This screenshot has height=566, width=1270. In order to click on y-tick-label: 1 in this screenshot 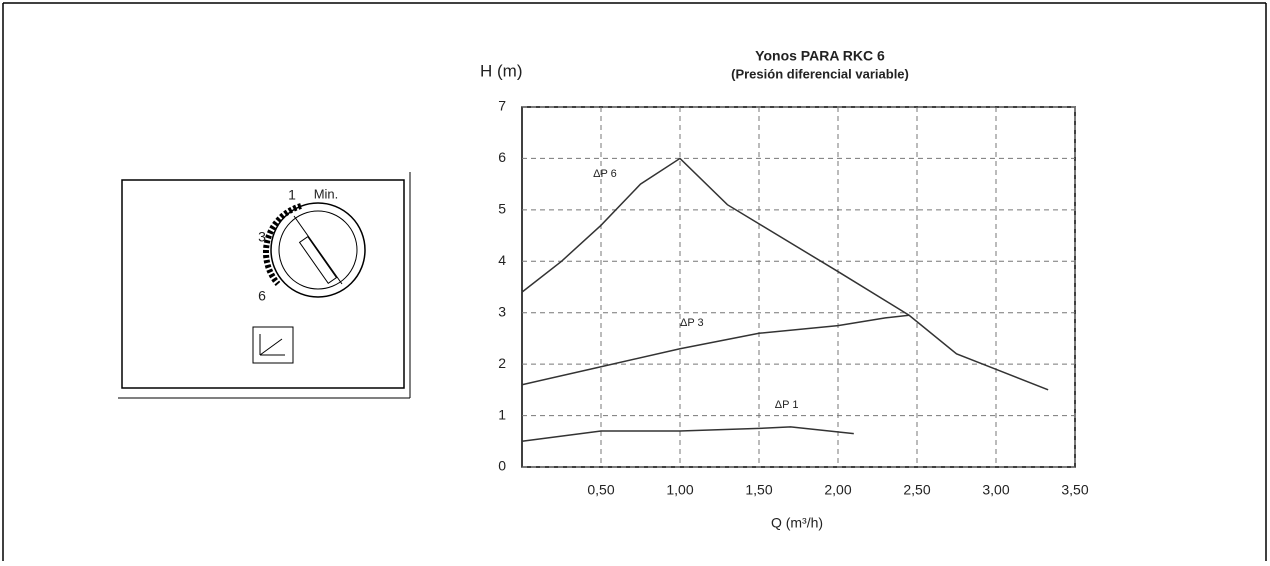, I will do `click(502, 414)`.